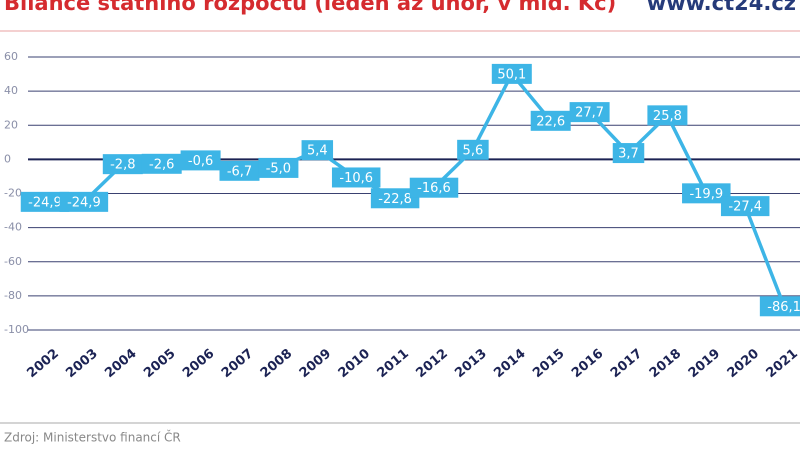 This screenshot has height=449, width=800. I want to click on data-label: -16,6, so click(434, 187).